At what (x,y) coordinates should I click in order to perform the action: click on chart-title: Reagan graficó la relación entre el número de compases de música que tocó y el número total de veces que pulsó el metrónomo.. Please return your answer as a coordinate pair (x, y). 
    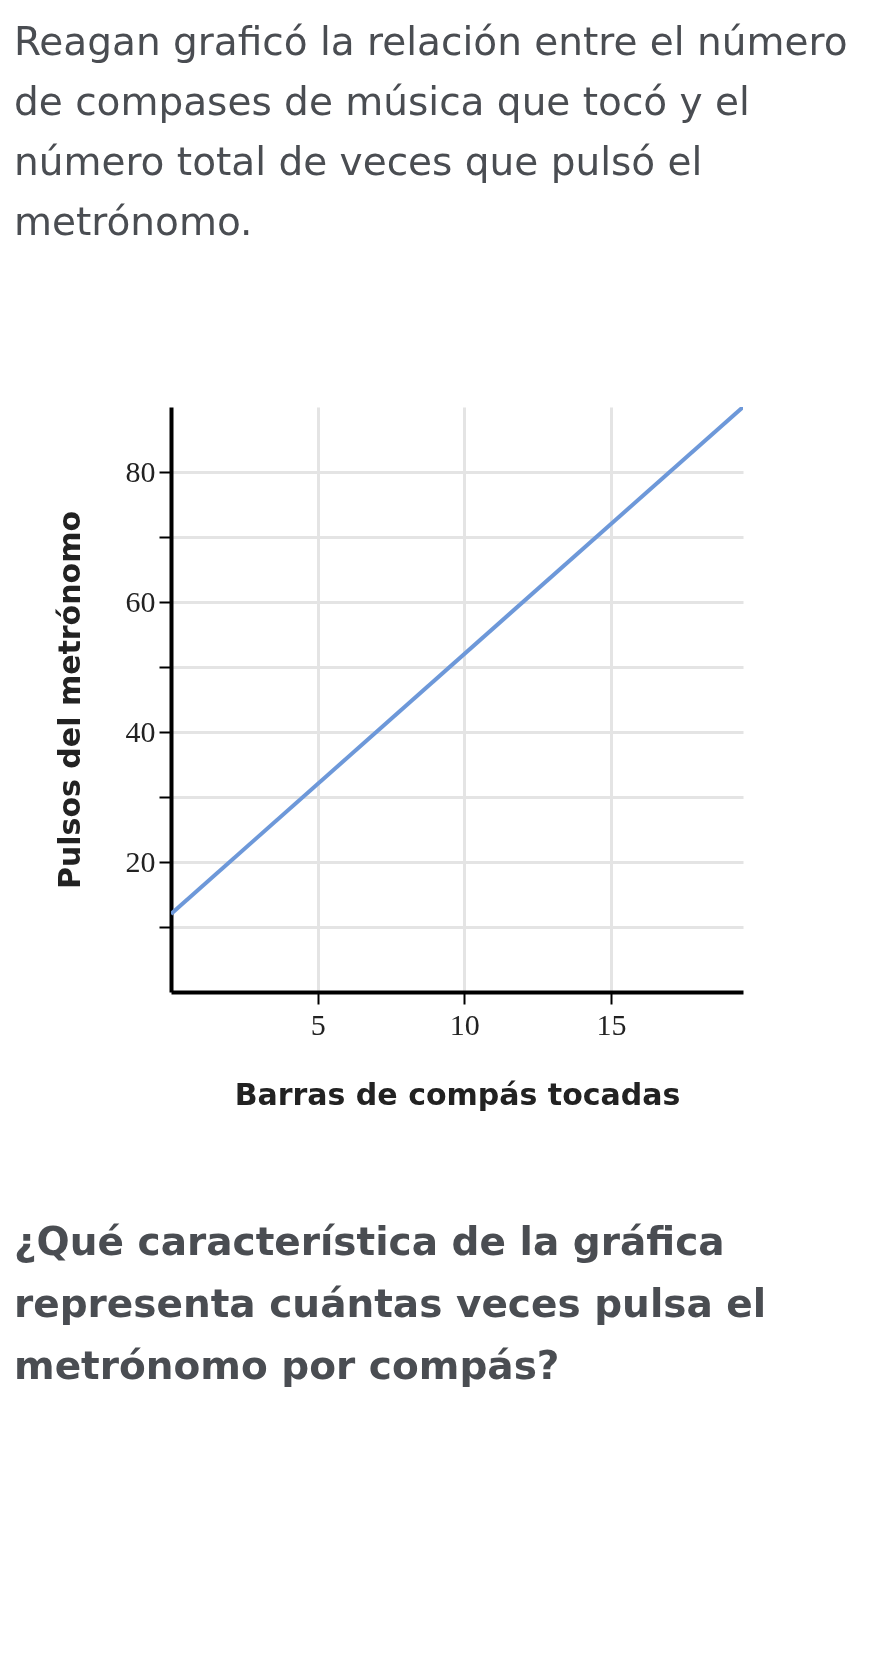
    Looking at the image, I should click on (431, 132).